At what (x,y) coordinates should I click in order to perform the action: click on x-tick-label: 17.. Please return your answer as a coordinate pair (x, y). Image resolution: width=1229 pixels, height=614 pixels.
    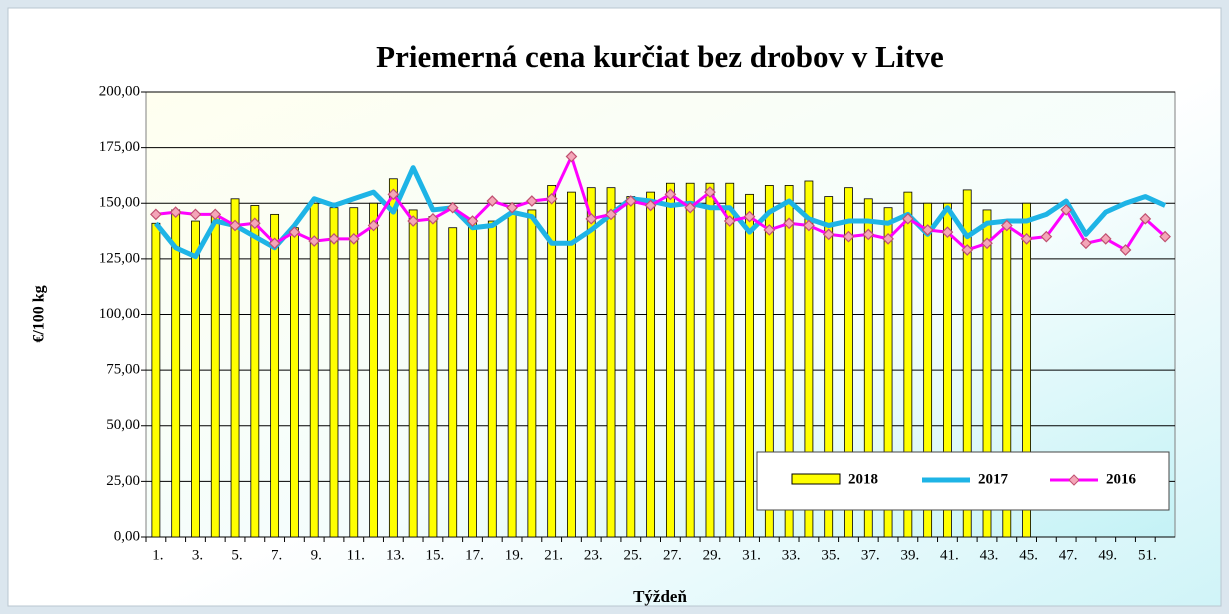
    Looking at the image, I should click on (474, 555).